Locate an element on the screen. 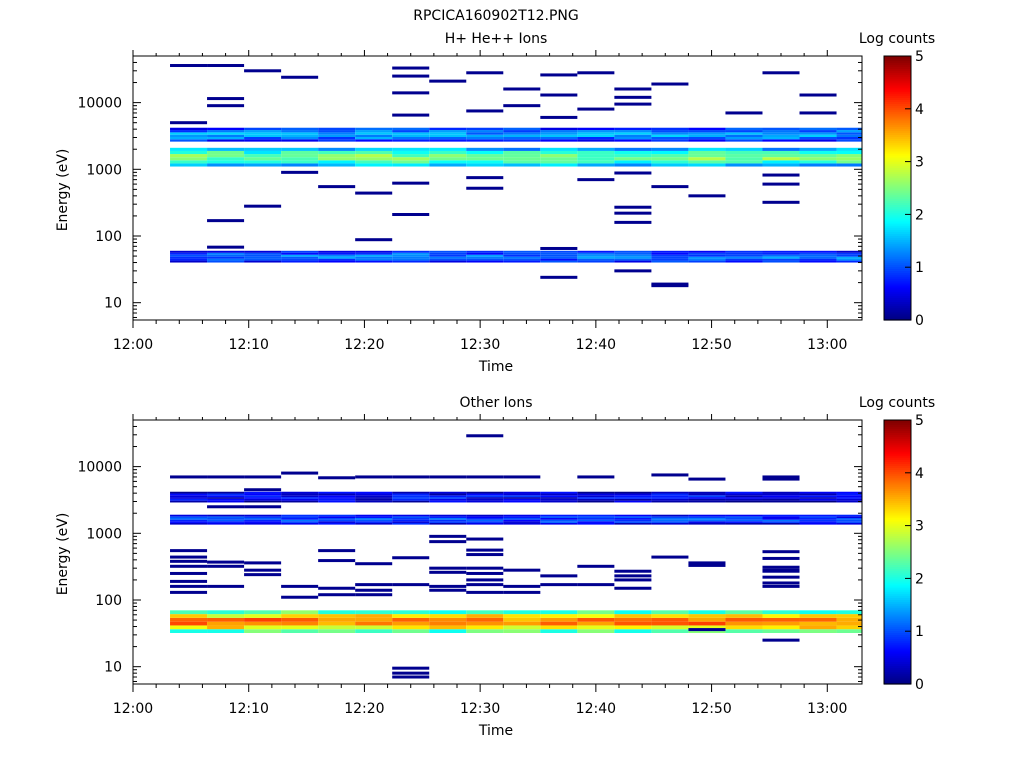  colorbar-tick-label: 4 is located at coordinates (919, 474).